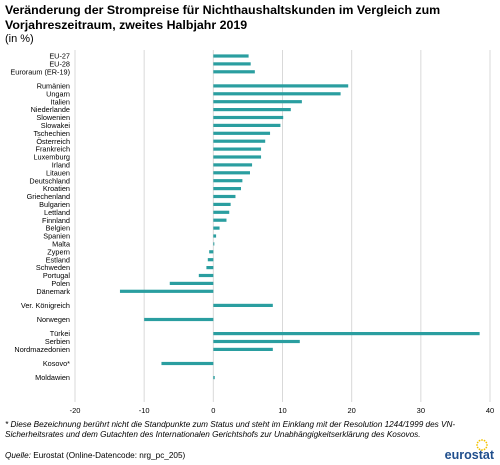 The width and height of the screenshot is (500, 465). I want to click on category-label: Kroatien, so click(56, 188).